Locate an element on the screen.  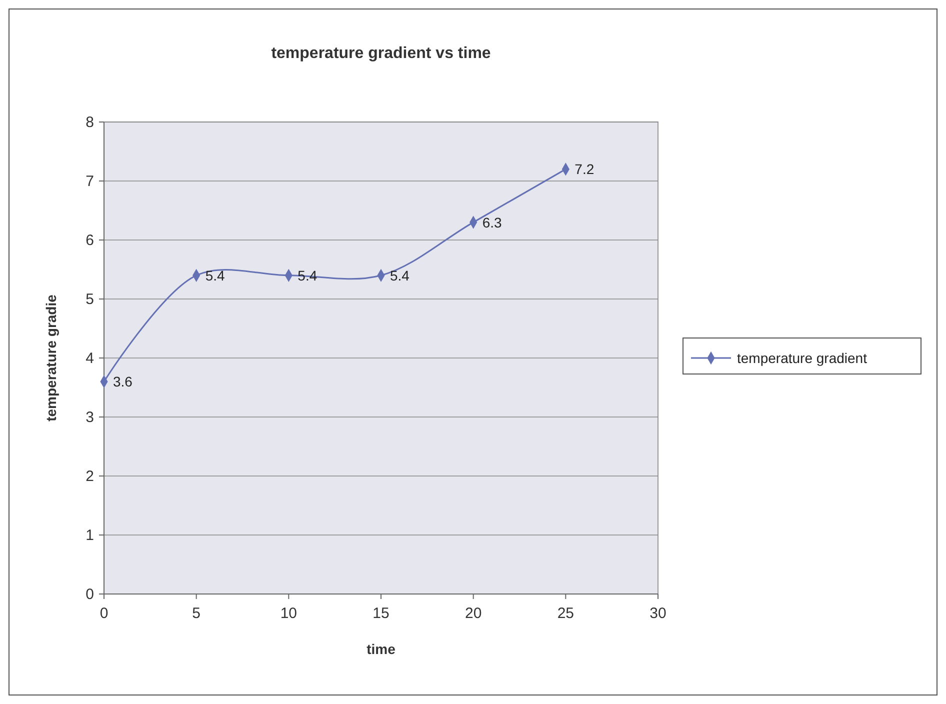
y-tick-label: 4 is located at coordinates (90, 358).